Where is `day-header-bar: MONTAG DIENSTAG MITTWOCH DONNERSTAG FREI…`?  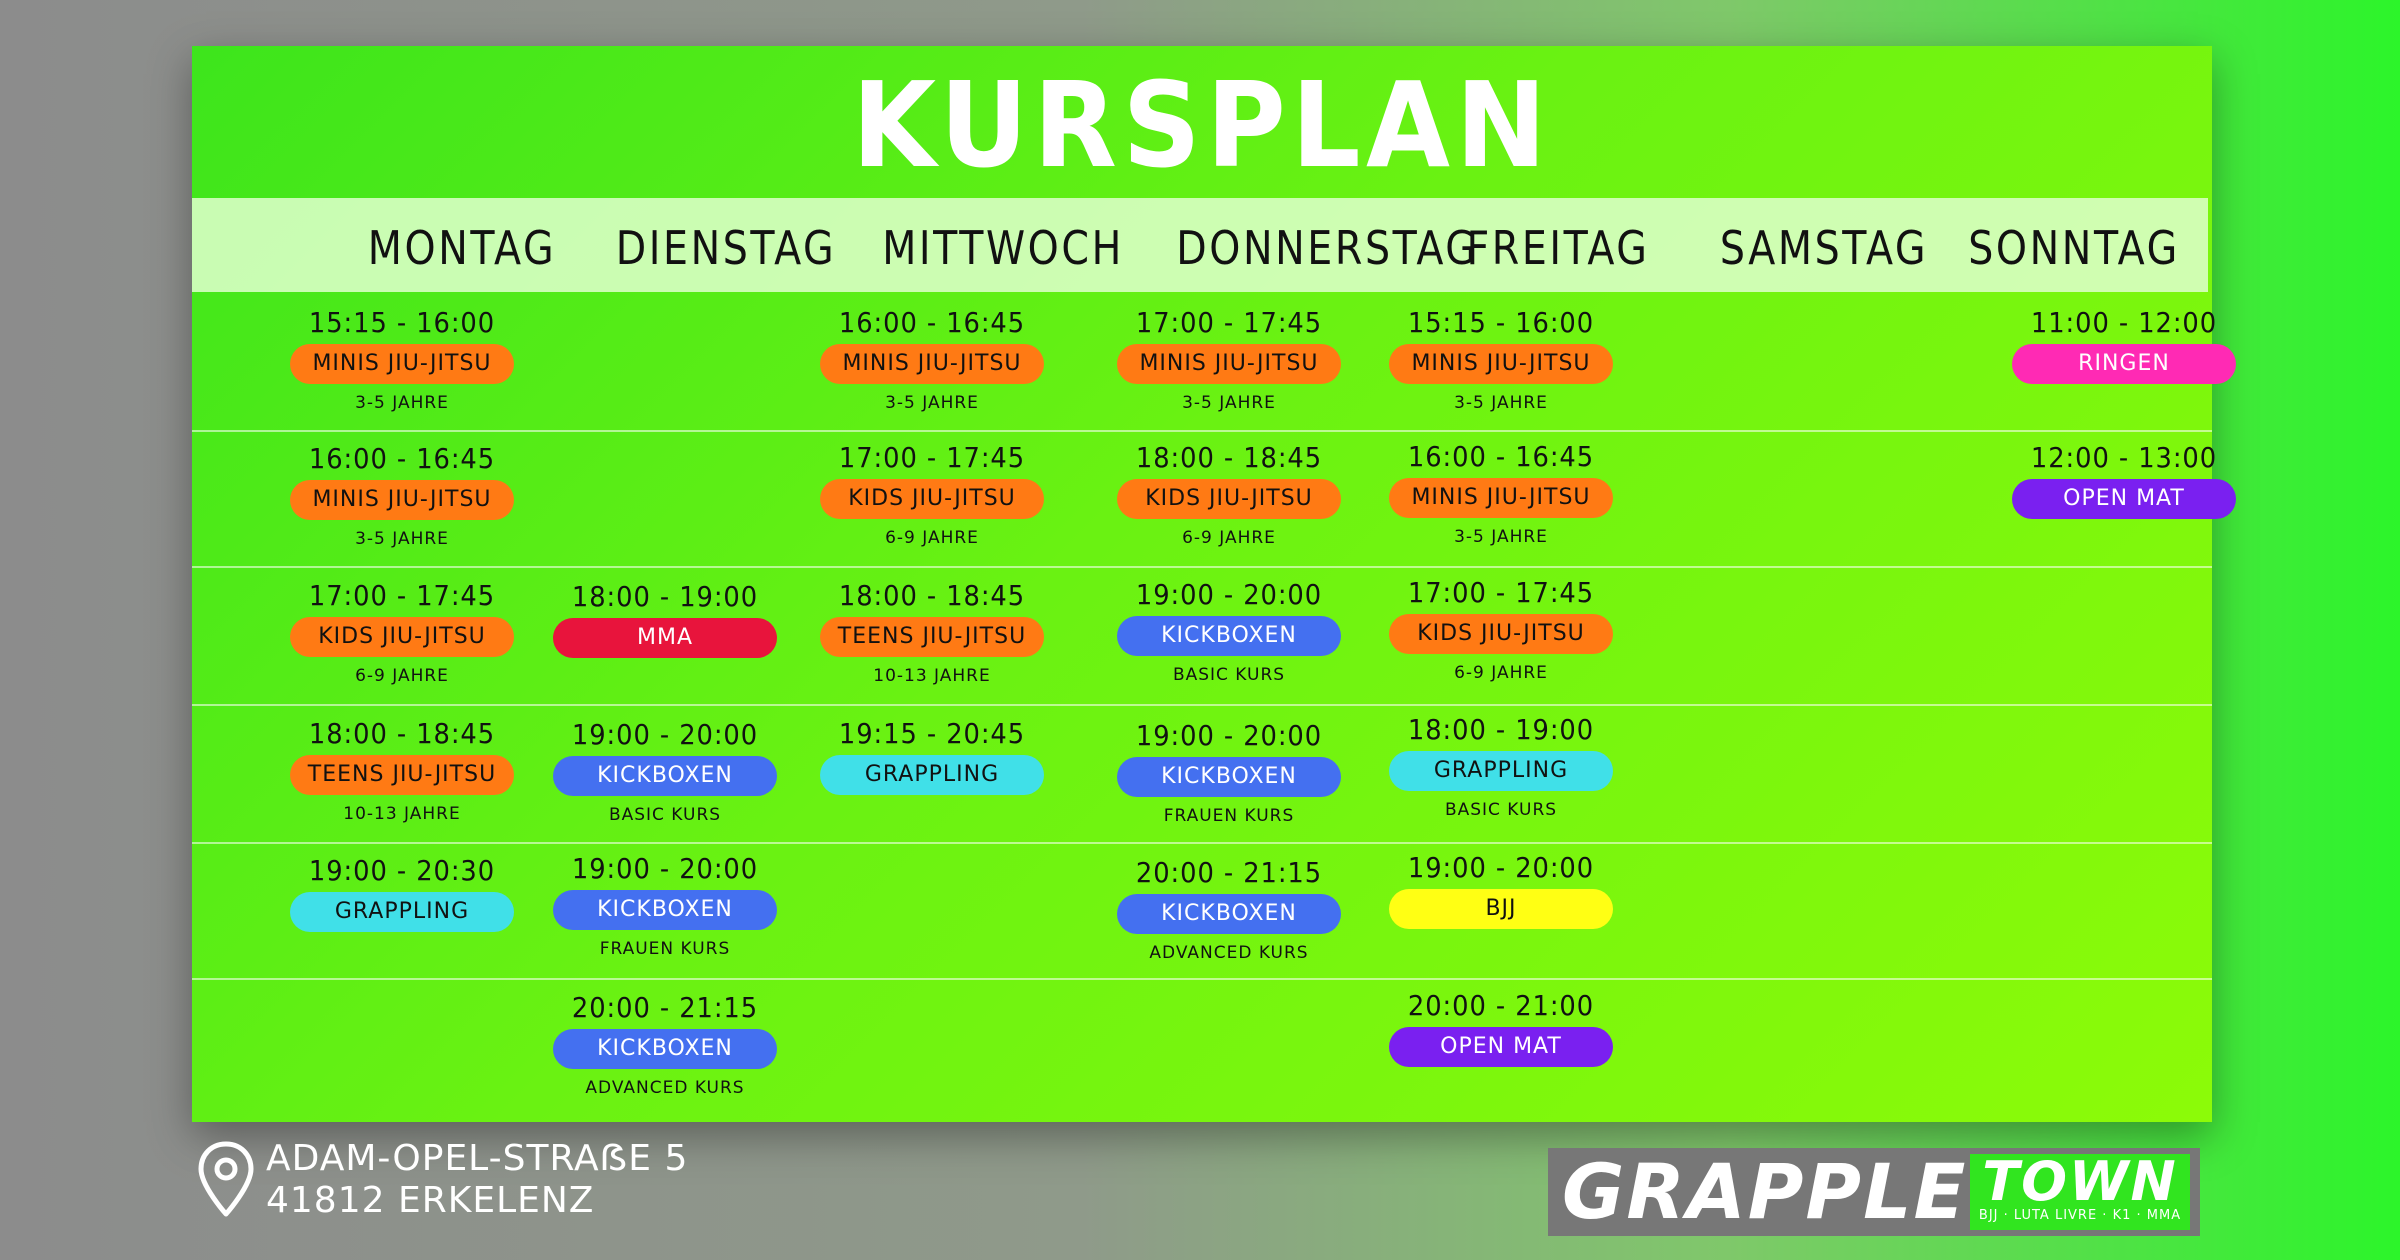 day-header-bar: MONTAG DIENSTAG MITTWOCH DONNERSTAG FREI… is located at coordinates (1200, 245).